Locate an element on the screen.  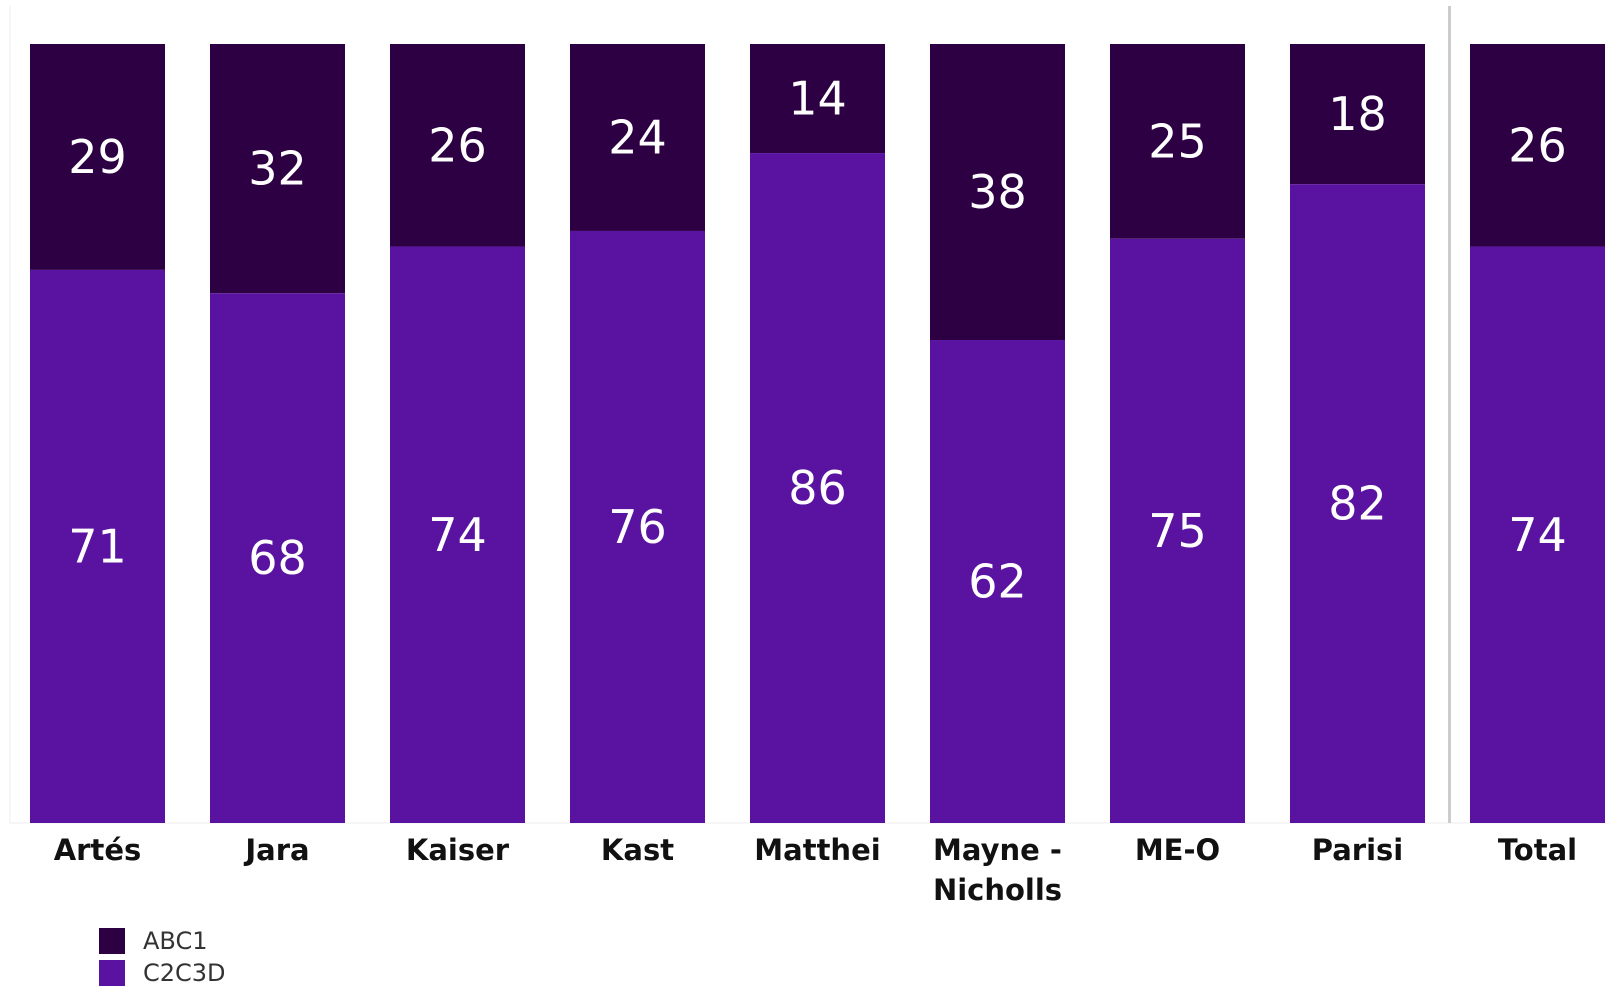
value-label-abc1-art-s: 29 is located at coordinates (97, 157).